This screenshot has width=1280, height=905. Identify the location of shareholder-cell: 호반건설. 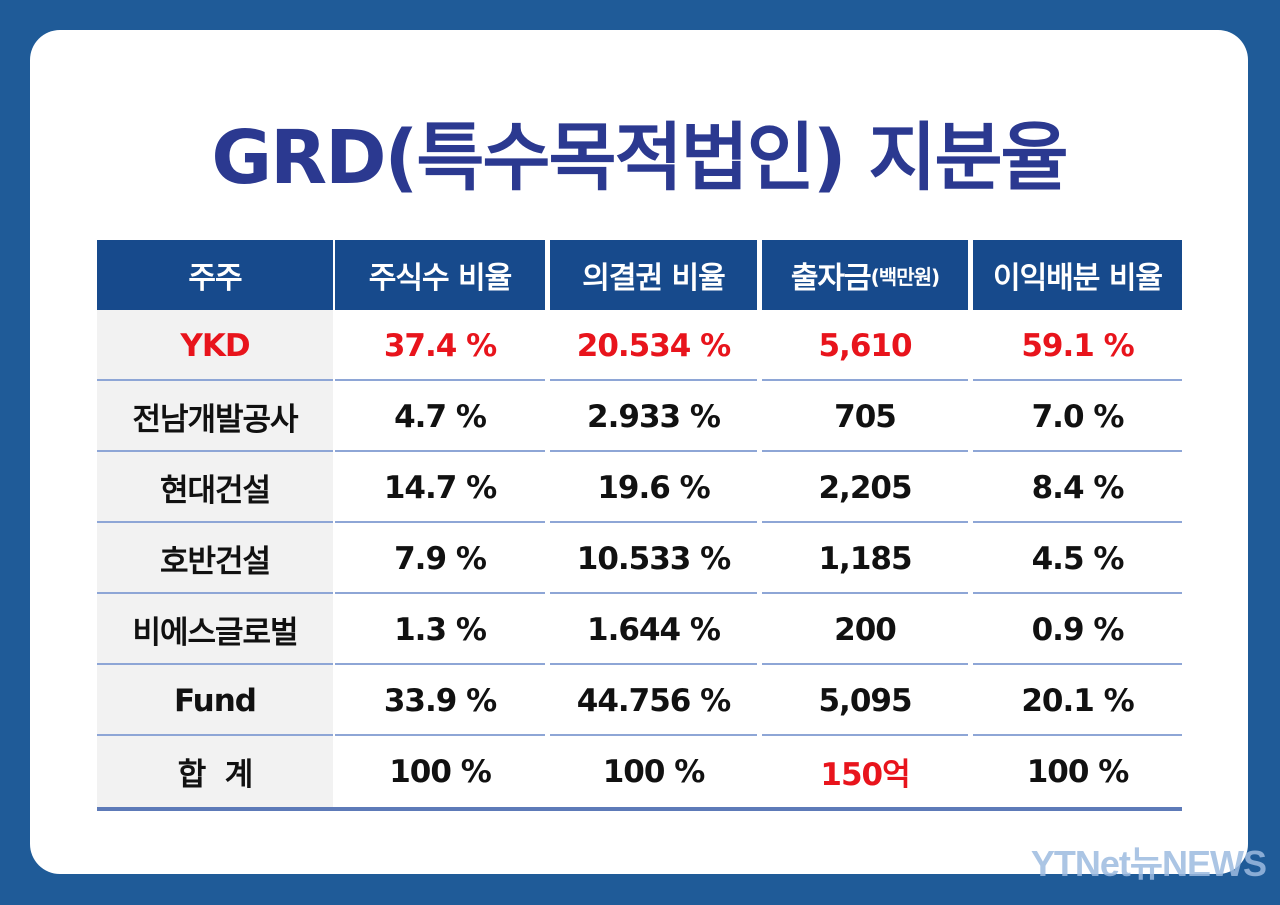
(215, 558).